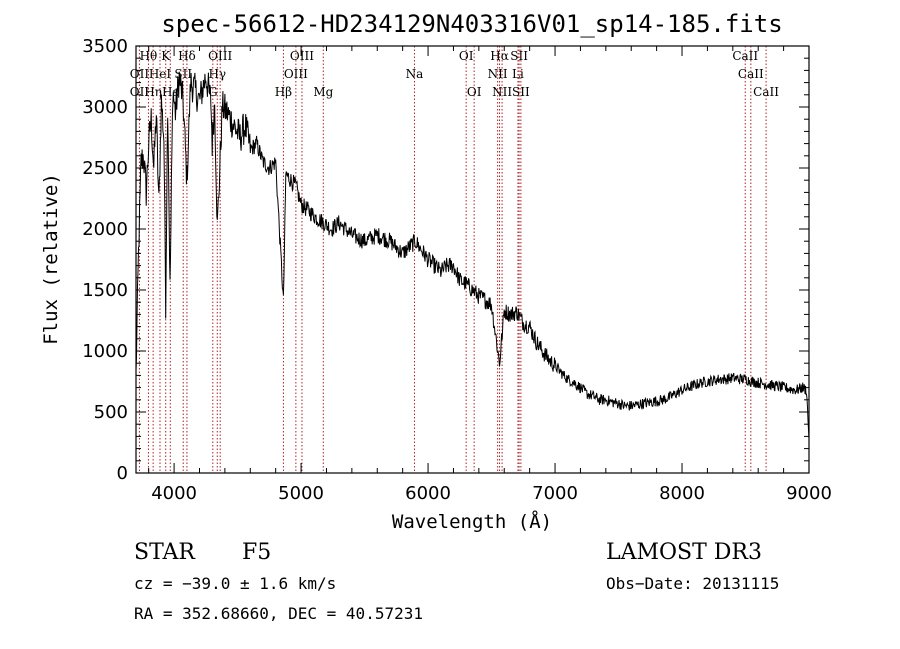 The height and width of the screenshot is (649, 900). What do you see at coordinates (166, 56) in the screenshot?
I see `spectral-line-label: K` at bounding box center [166, 56].